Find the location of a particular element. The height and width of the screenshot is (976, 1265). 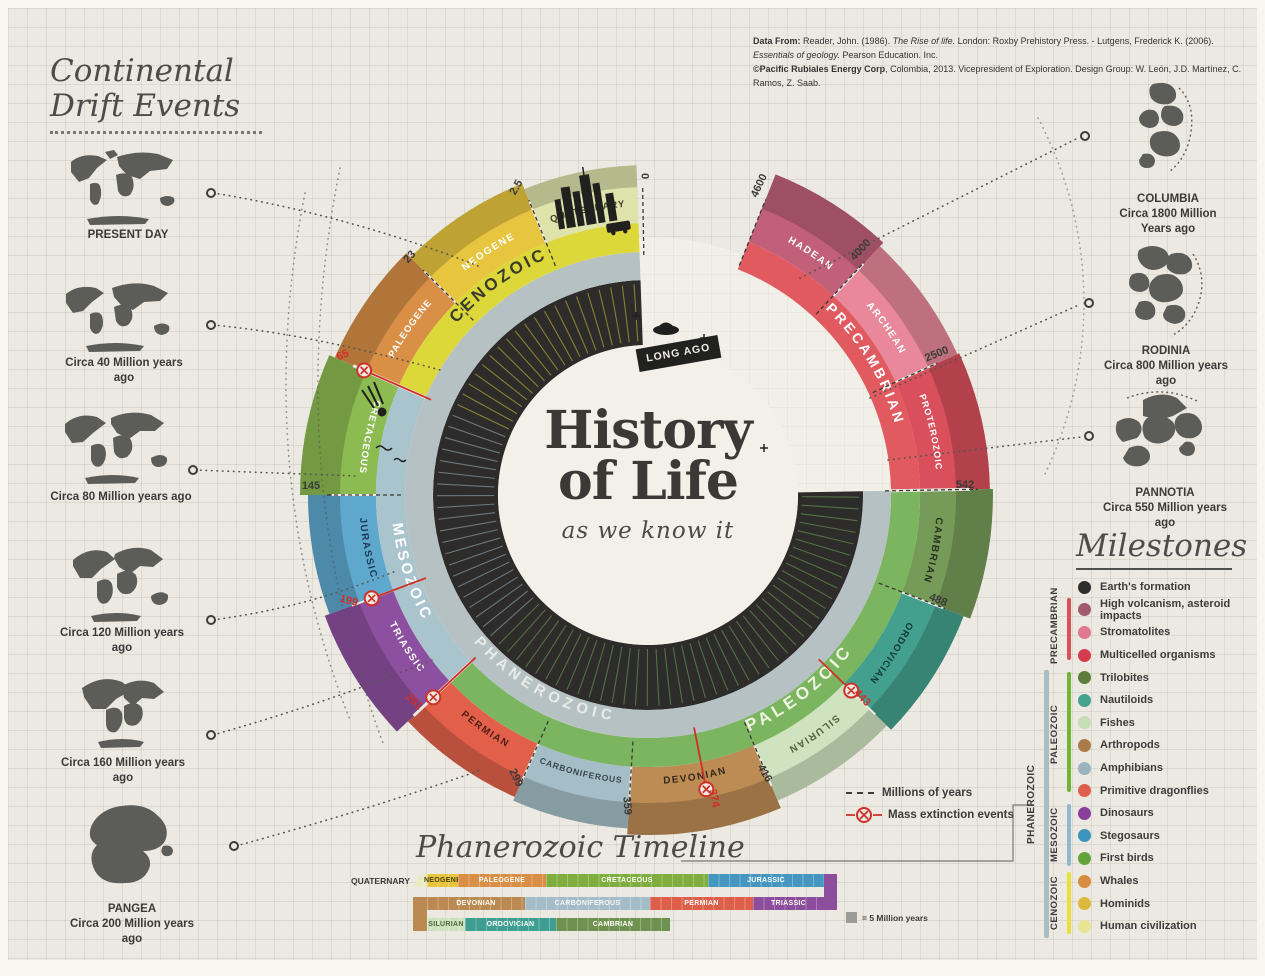

map-sublabel: Circa 1800 Million Years ago is located at coordinates (1168, 222).